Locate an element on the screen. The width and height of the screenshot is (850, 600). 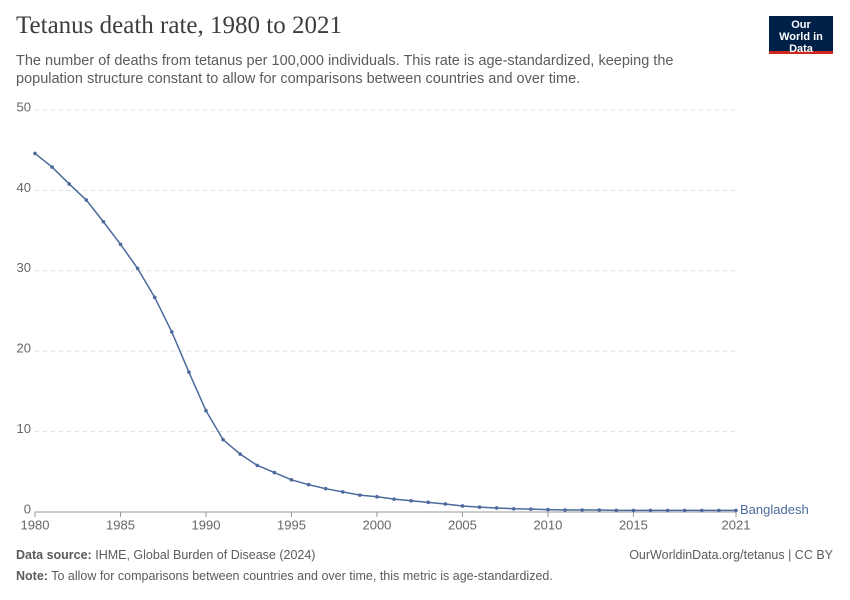
y-tick-label: 30 is located at coordinates (24, 267).